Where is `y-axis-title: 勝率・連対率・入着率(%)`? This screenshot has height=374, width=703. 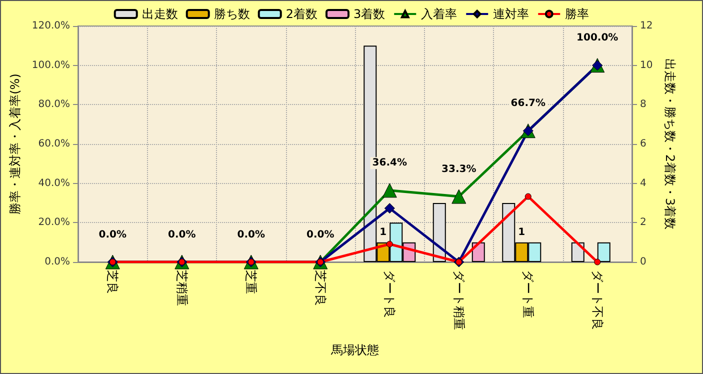 y-axis-title: 勝率・連対率・入着率(%) is located at coordinates (15, 144).